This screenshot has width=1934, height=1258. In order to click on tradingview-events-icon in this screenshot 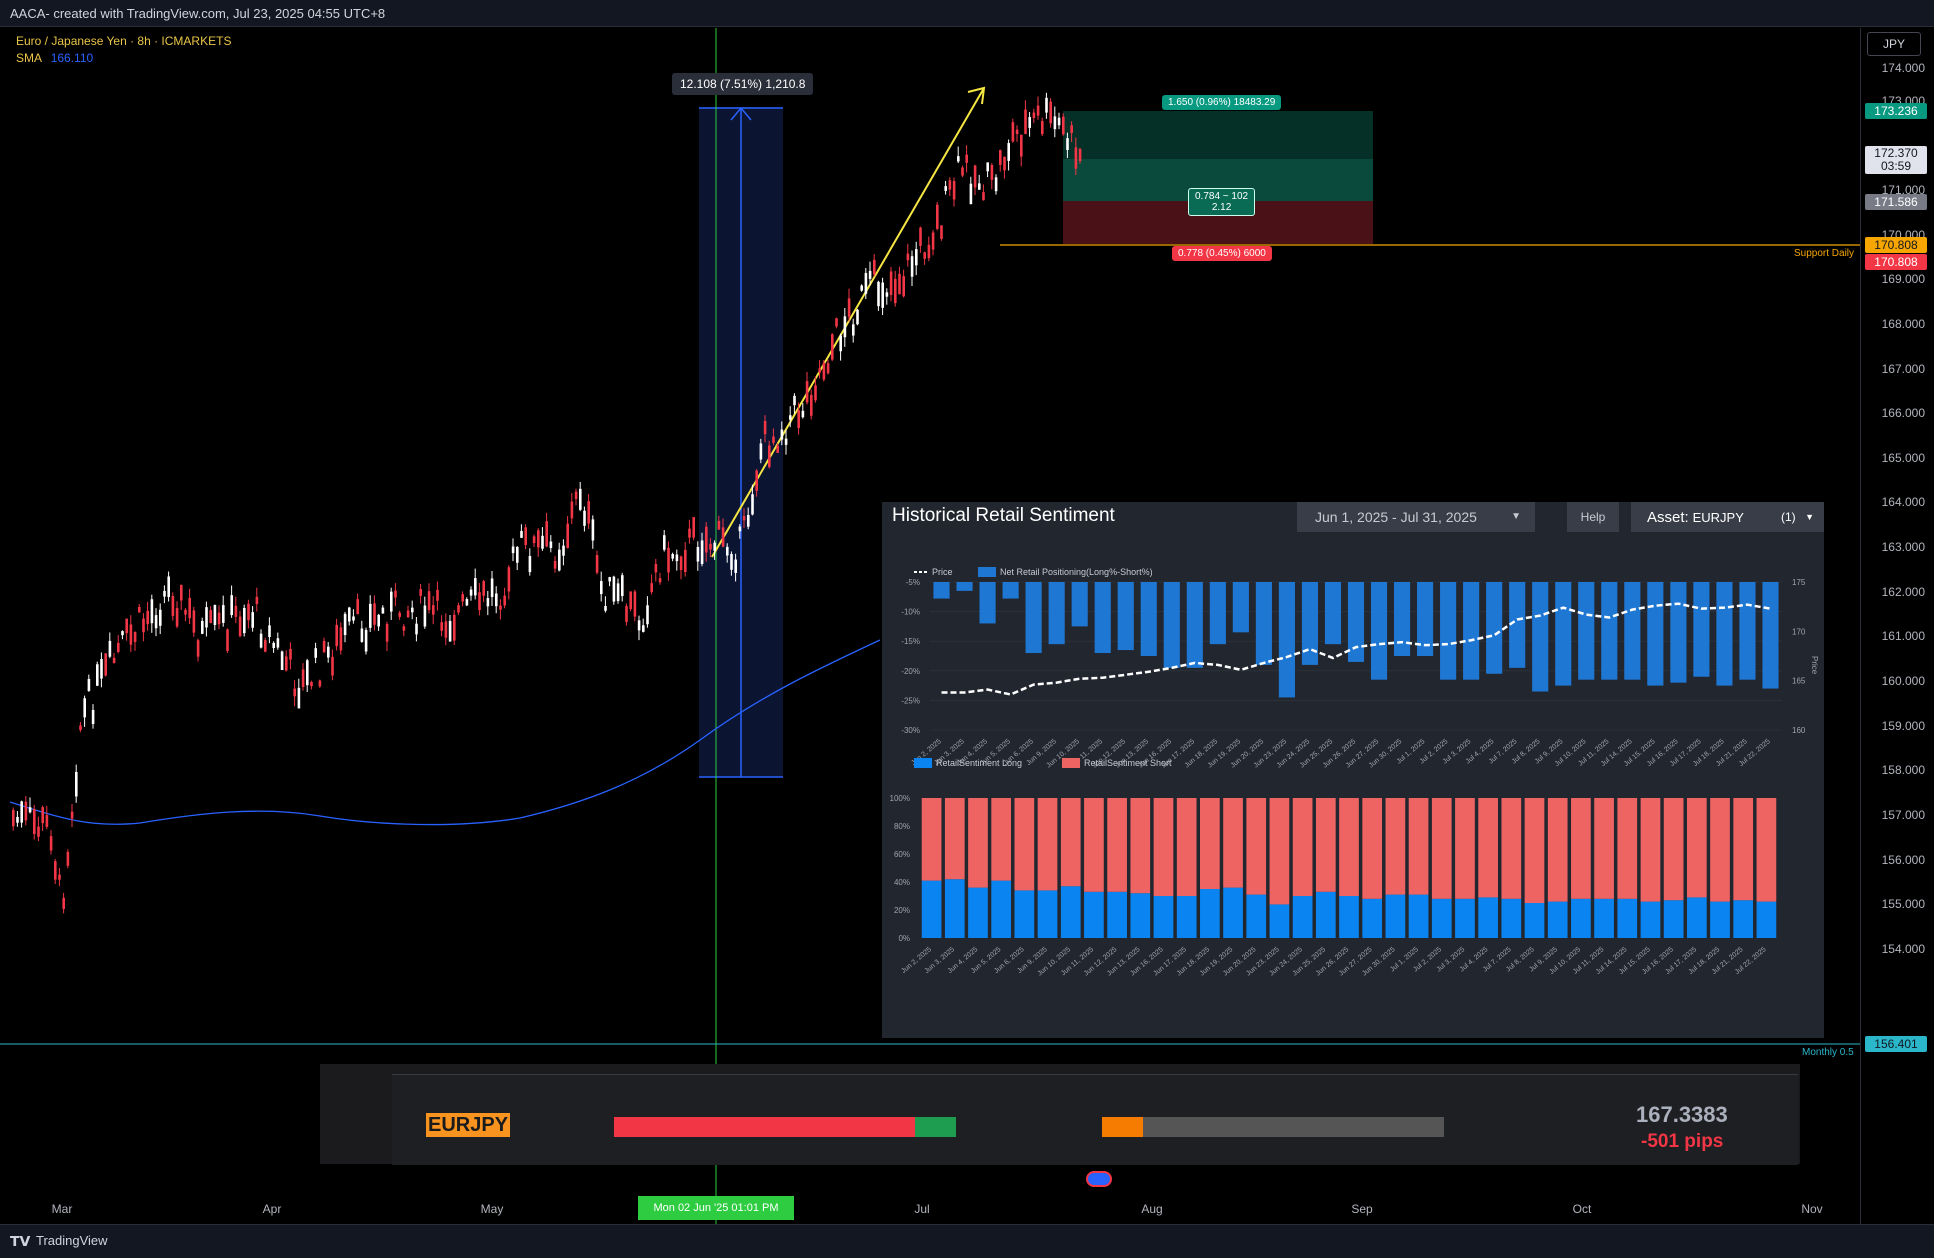, I will do `click(1099, 1179)`.